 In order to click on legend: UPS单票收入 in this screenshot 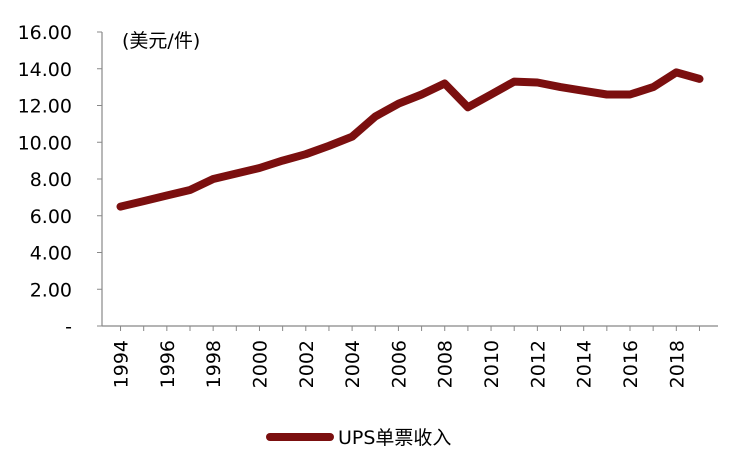, I will do `click(358, 438)`.